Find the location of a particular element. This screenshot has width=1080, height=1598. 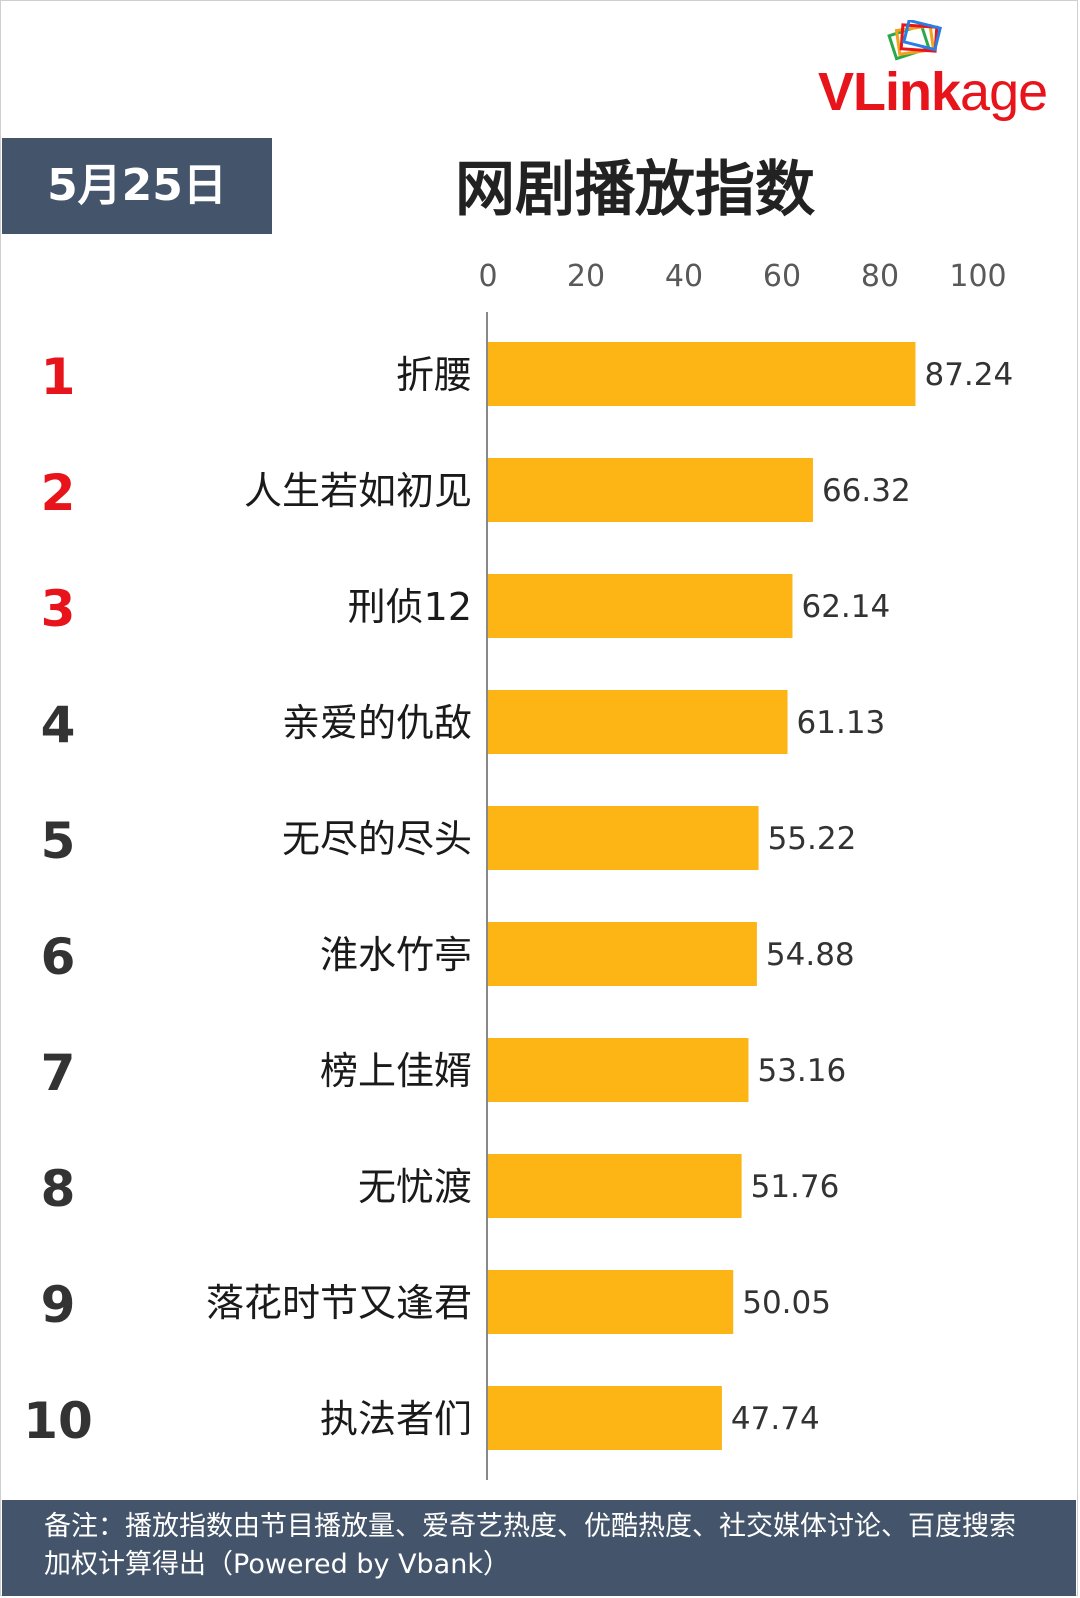

rank-number: 3 is located at coordinates (58, 609).